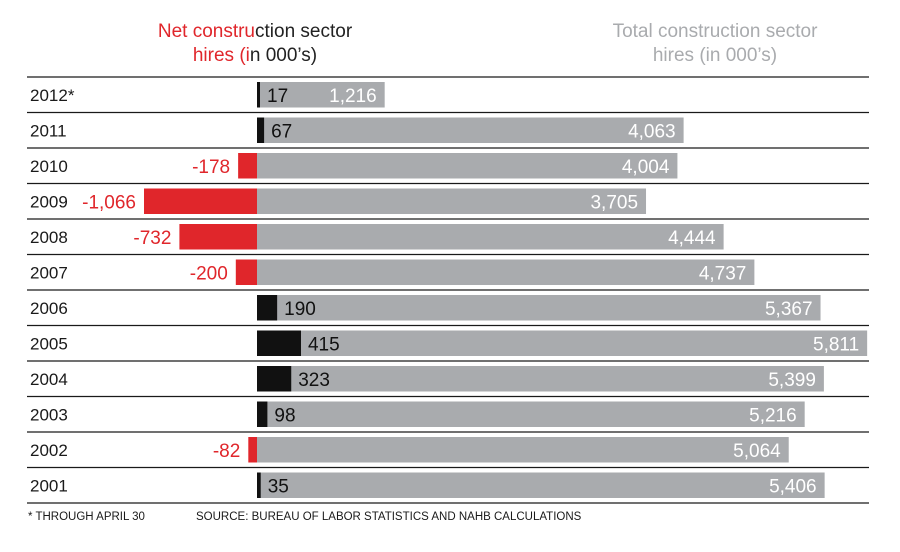 Image resolution: width=900 pixels, height=552 pixels. I want to click on year-label: 2001, so click(49, 485).